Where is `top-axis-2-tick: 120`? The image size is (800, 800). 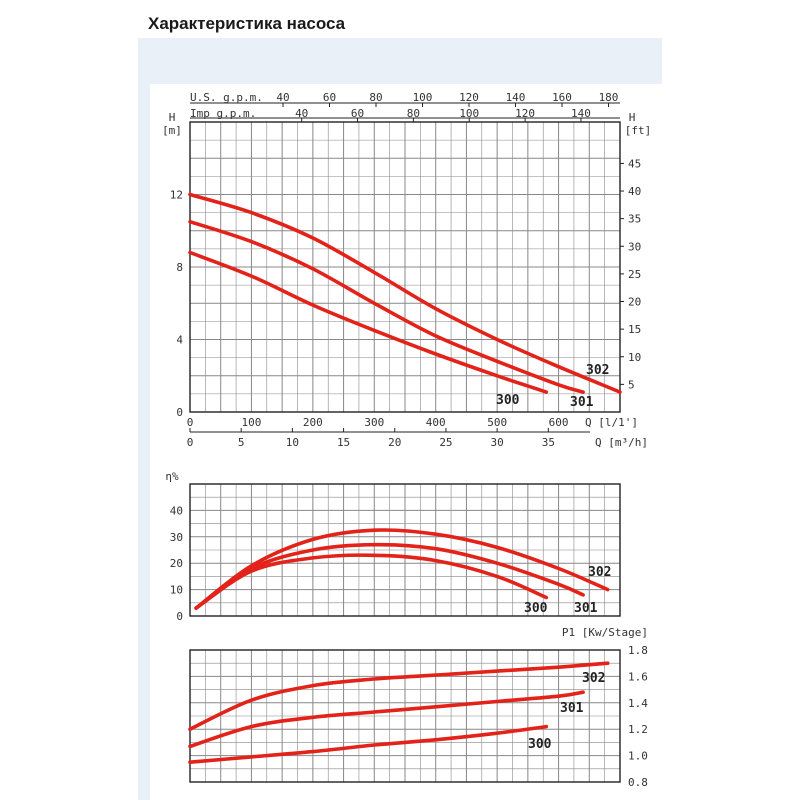 top-axis-2-tick: 120 is located at coordinates (525, 113).